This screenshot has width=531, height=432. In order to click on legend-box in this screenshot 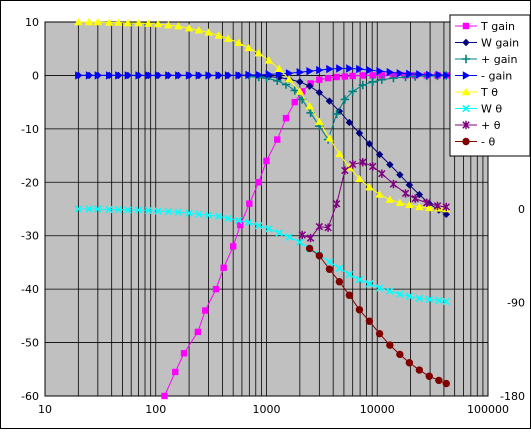, I will do `click(490, 85)`.